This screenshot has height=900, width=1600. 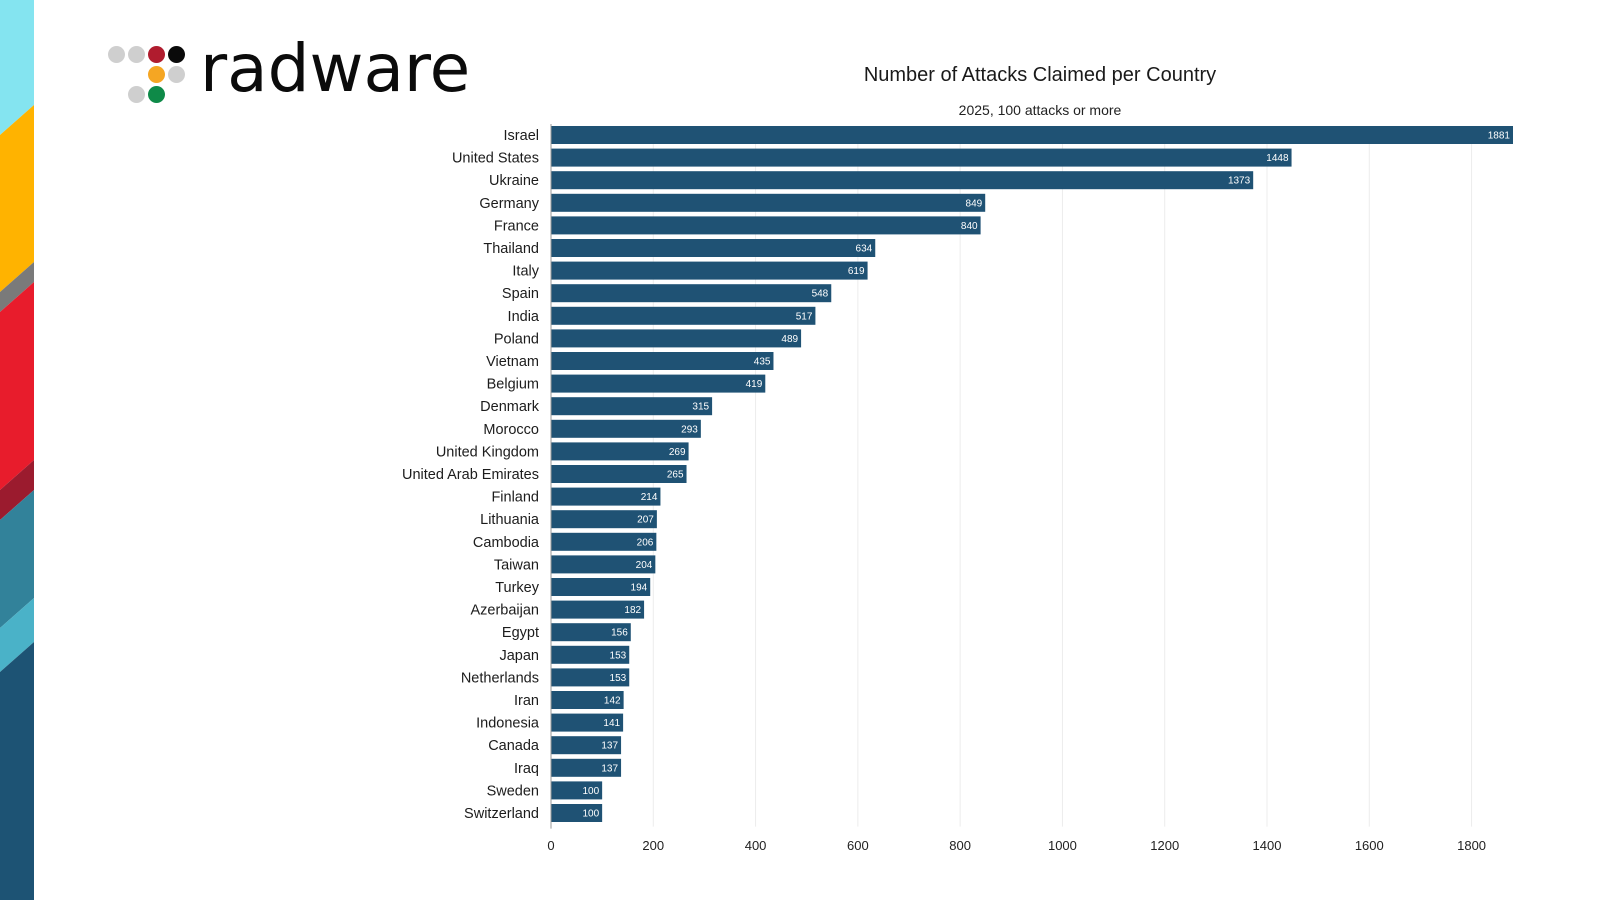 What do you see at coordinates (1369, 845) in the screenshot?
I see `x-tick-label: 1600` at bounding box center [1369, 845].